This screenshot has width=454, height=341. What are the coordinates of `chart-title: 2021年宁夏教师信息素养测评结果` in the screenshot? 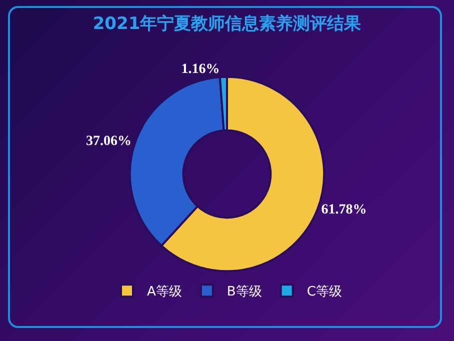 It's located at (227, 24).